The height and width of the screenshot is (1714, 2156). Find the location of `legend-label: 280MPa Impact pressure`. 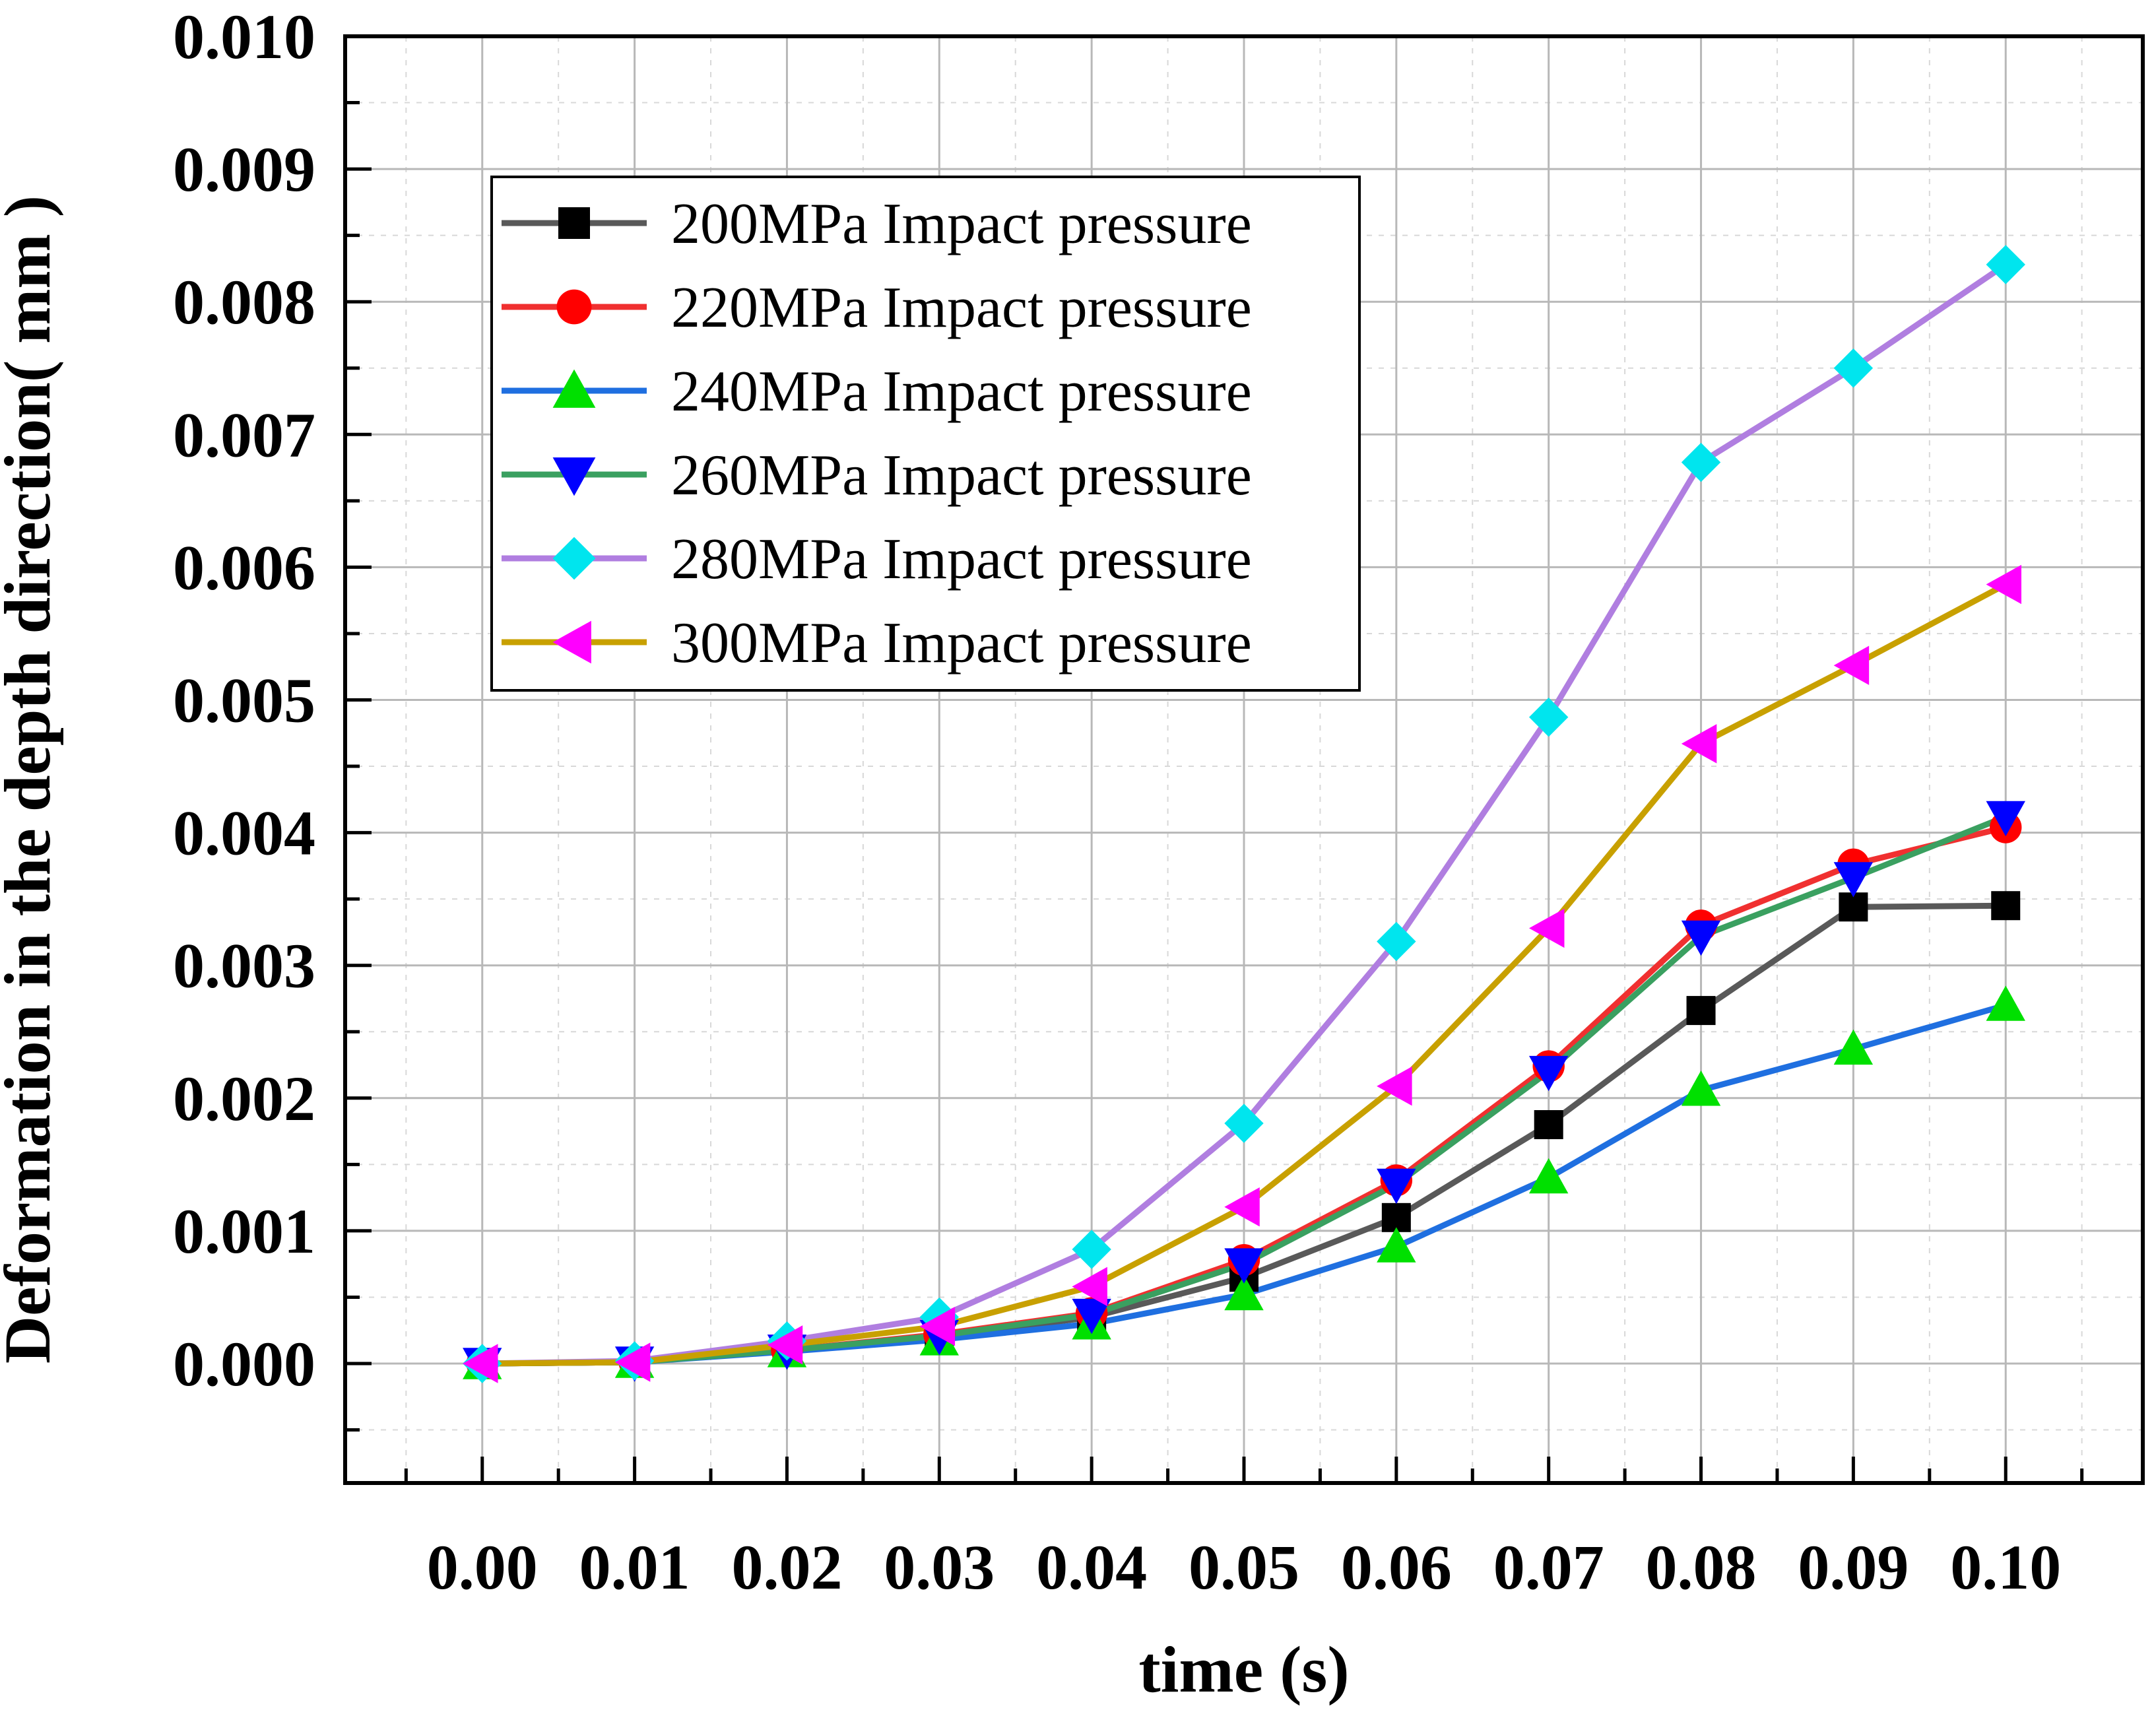

legend-label: 280MPa Impact pressure is located at coordinates (961, 559).